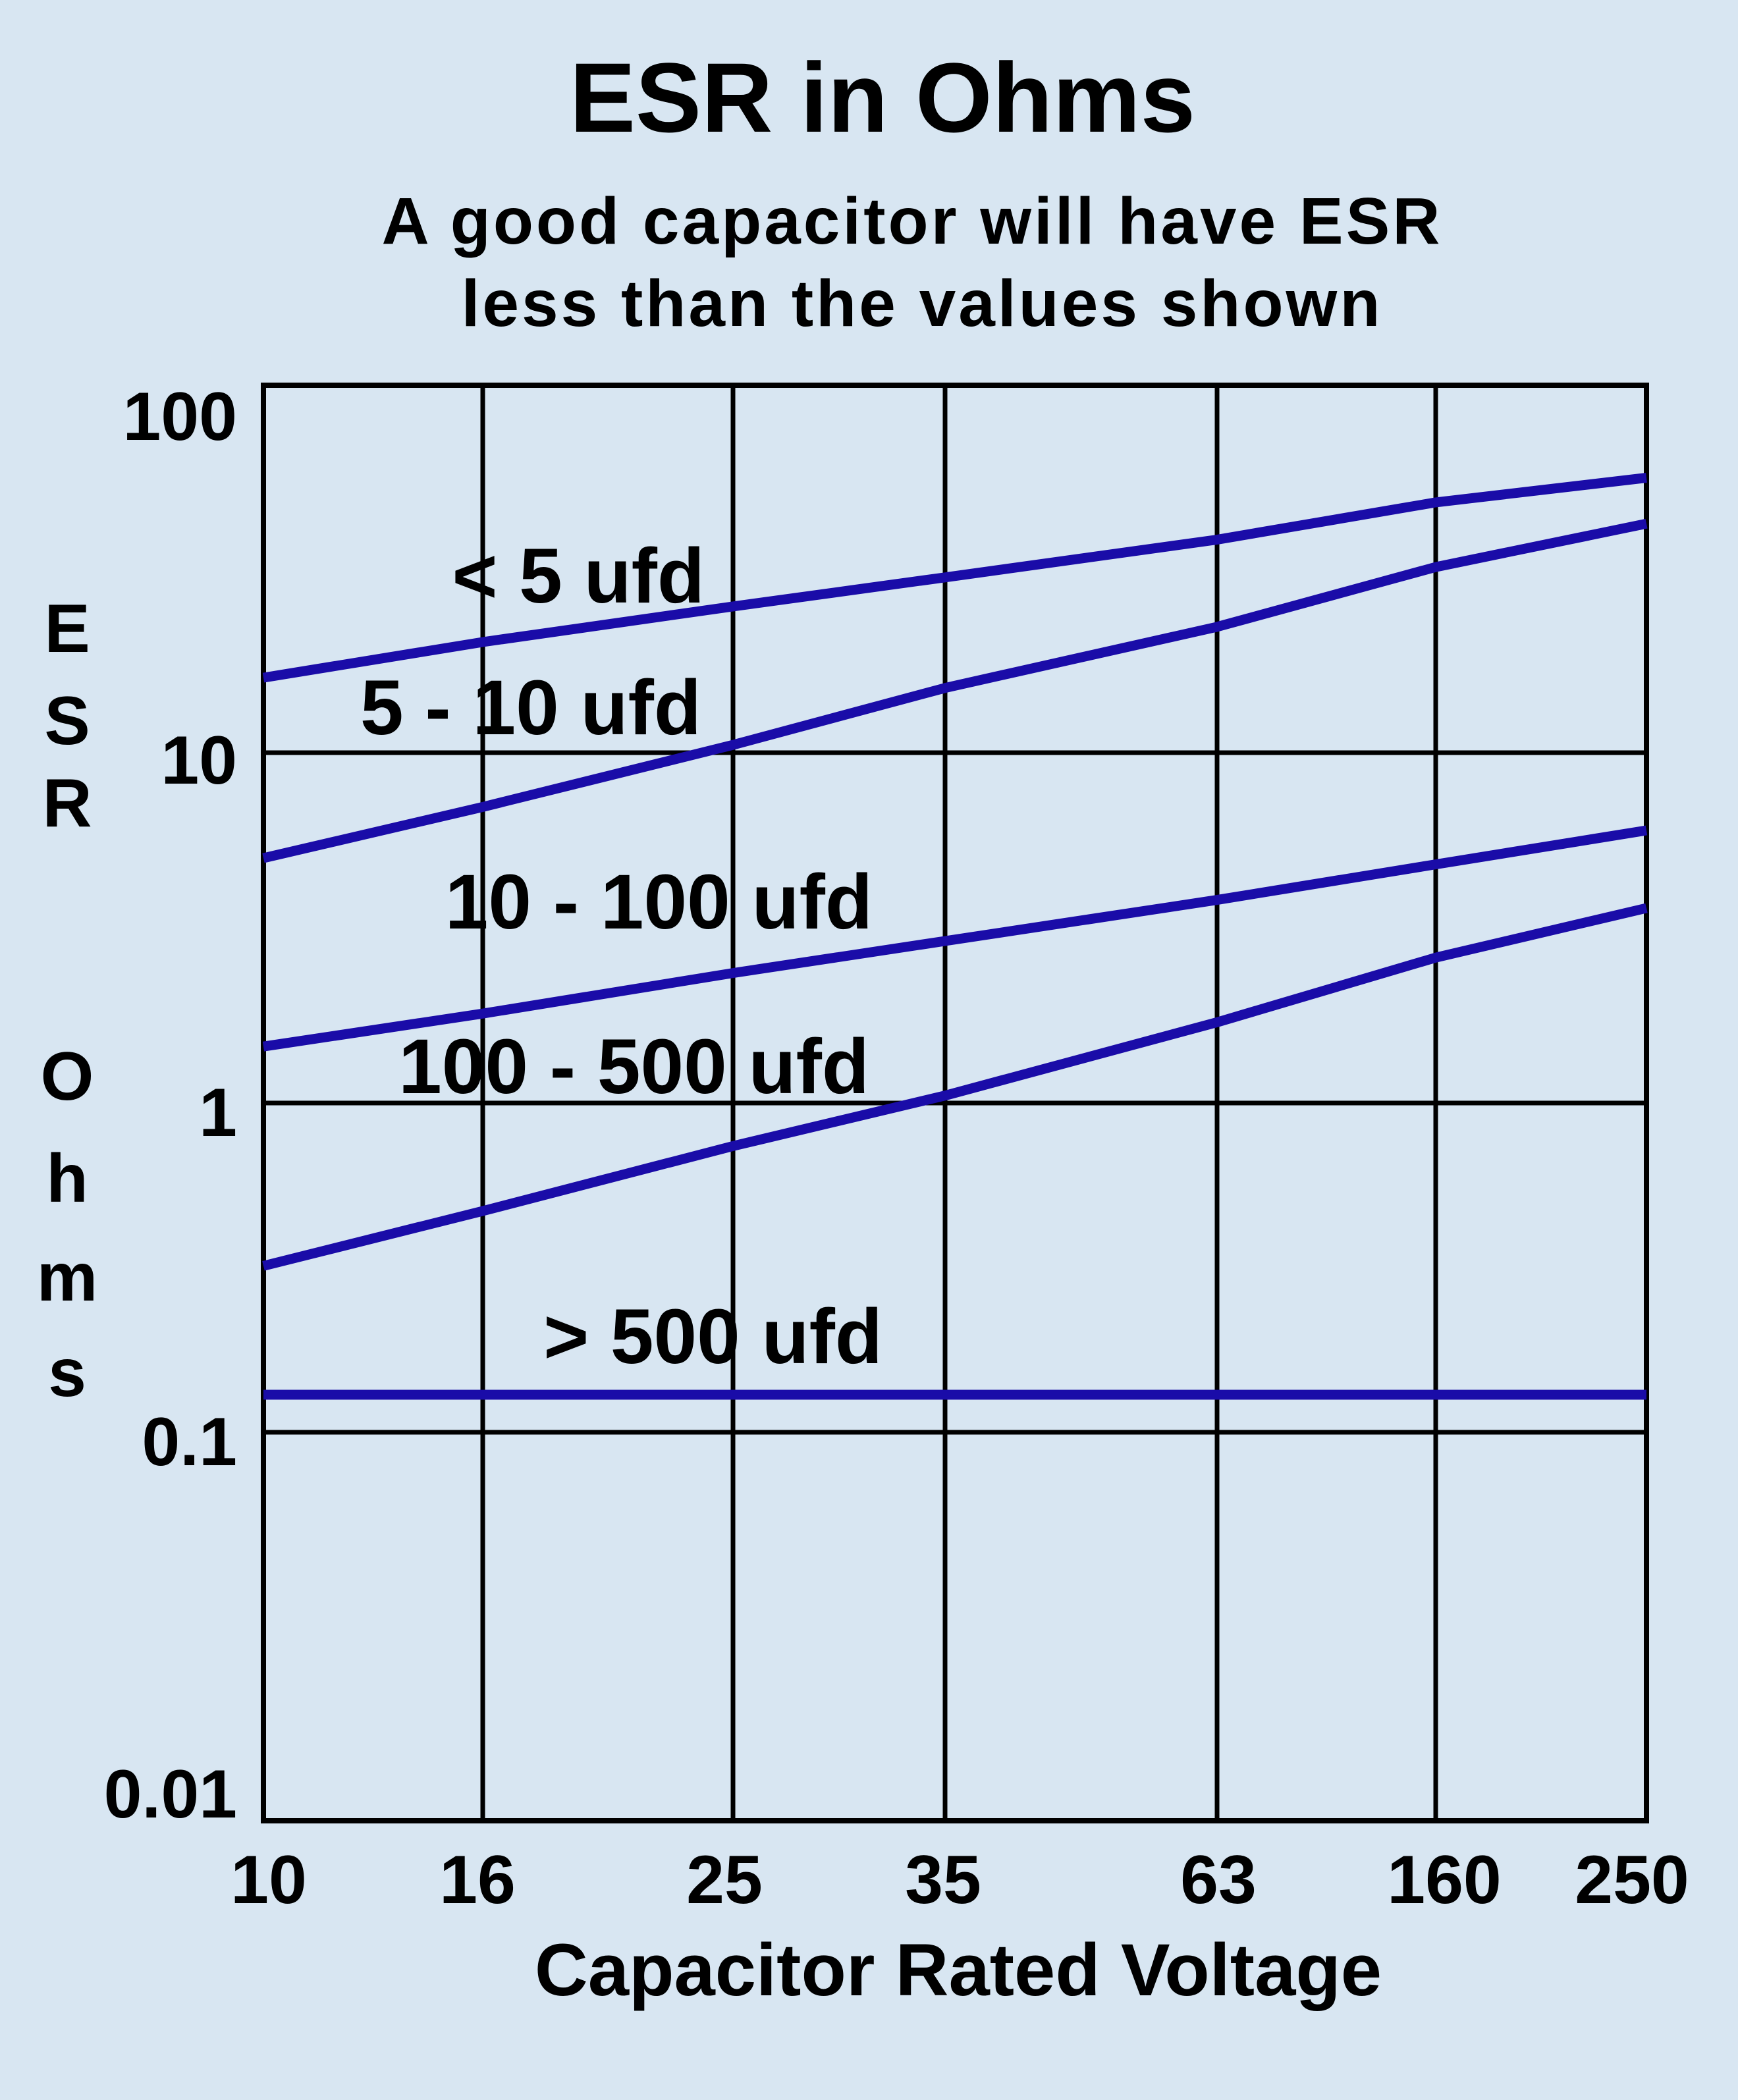 The width and height of the screenshot is (1738, 2100). What do you see at coordinates (199, 760) in the screenshot?
I see `y-tick-label: 10` at bounding box center [199, 760].